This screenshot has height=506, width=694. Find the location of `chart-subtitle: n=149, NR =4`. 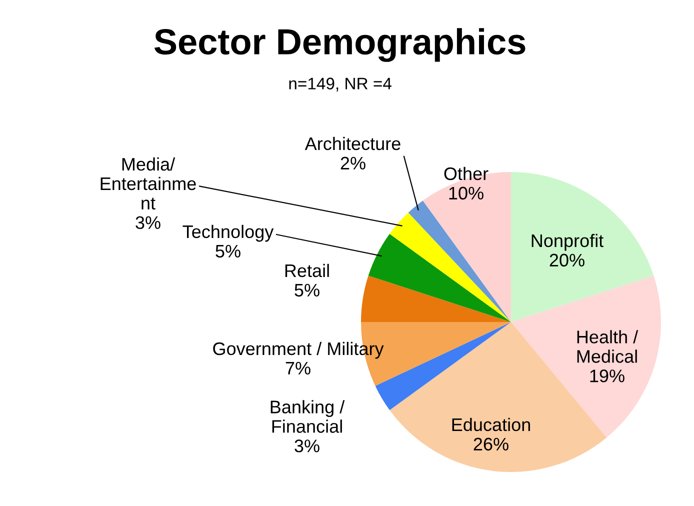

chart-subtitle: n=149, NR =4 is located at coordinates (340, 85).